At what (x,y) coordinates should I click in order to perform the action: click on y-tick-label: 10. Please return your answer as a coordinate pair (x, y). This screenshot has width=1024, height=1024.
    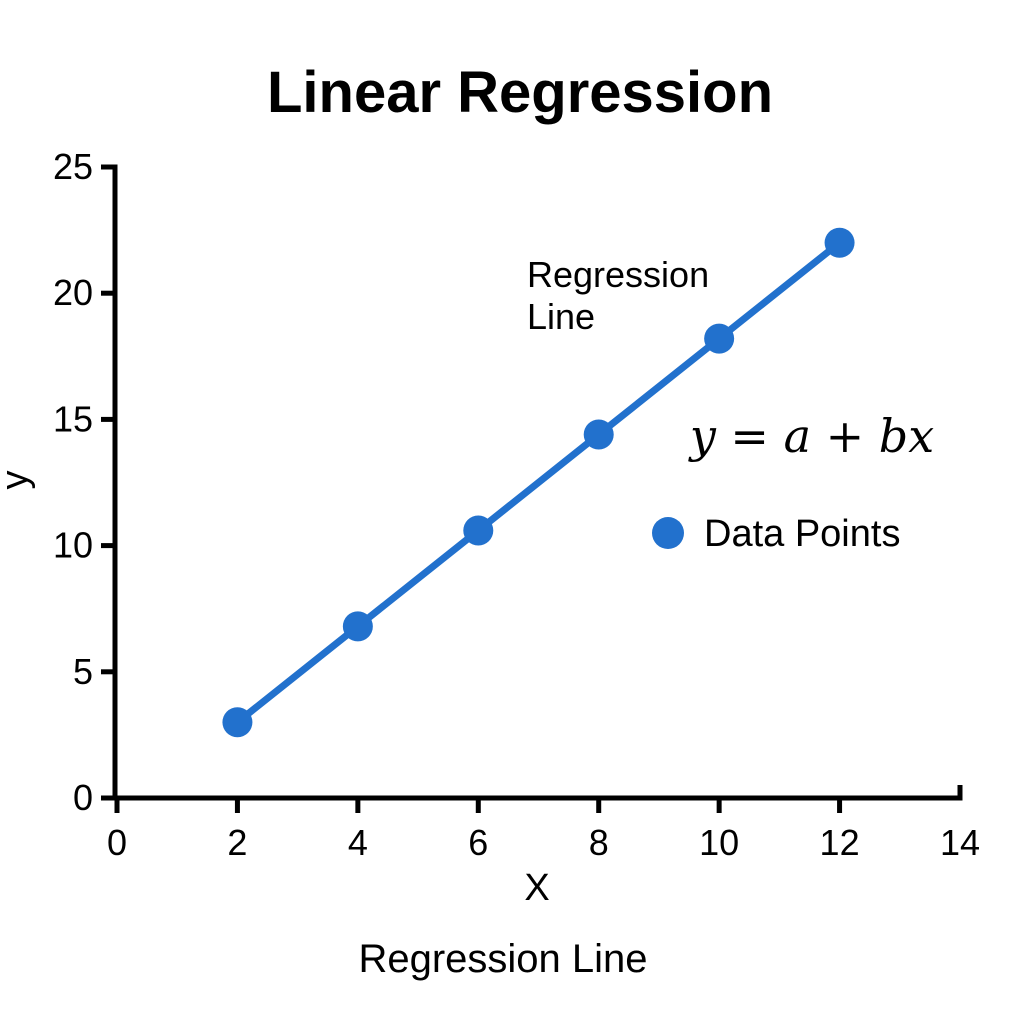
    Looking at the image, I should click on (73, 545).